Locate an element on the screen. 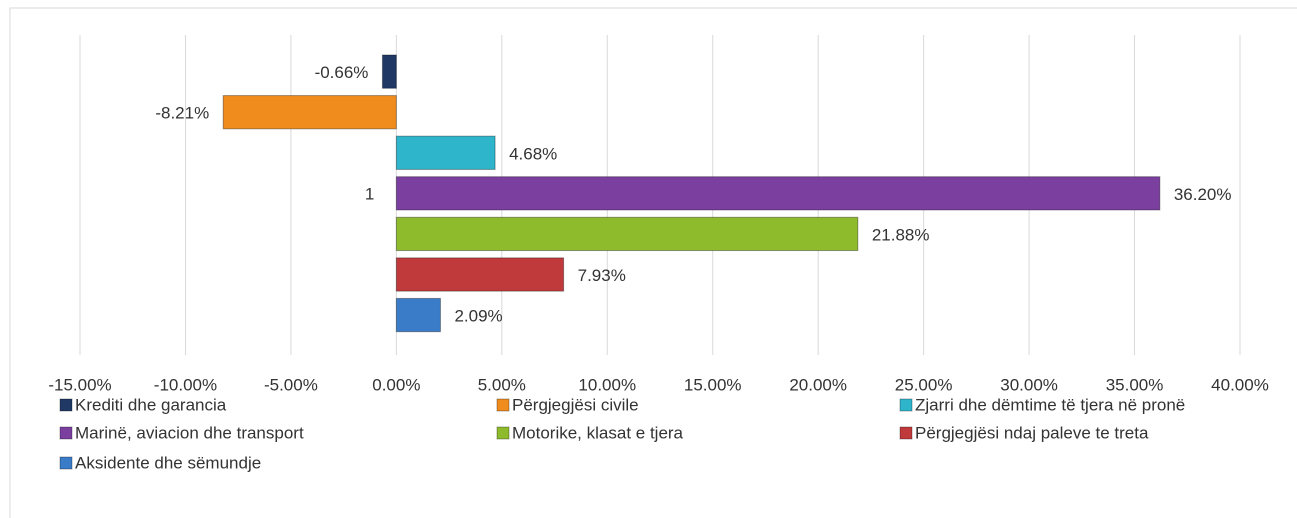 Image resolution: width=1297 pixels, height=518 pixels. x-tick-label: 30.00% is located at coordinates (1029, 384).